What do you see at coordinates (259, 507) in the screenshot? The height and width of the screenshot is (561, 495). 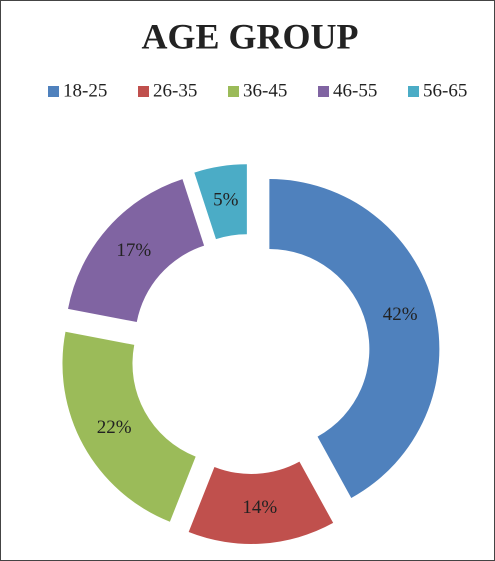 I see `data-label: 14%` at bounding box center [259, 507].